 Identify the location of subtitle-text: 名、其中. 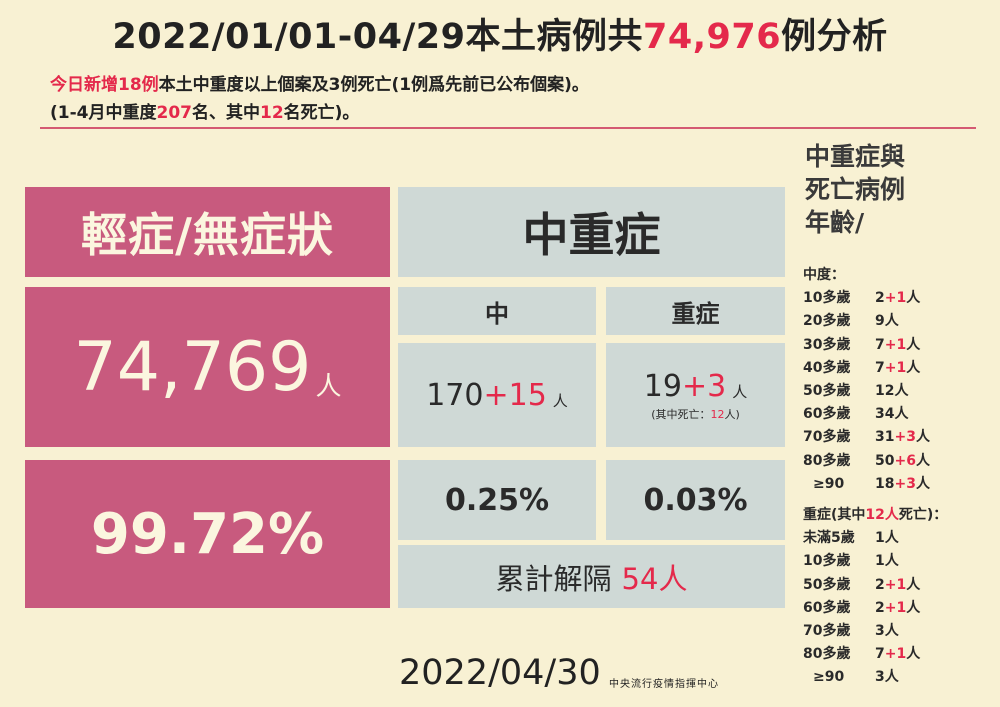
(225, 113).